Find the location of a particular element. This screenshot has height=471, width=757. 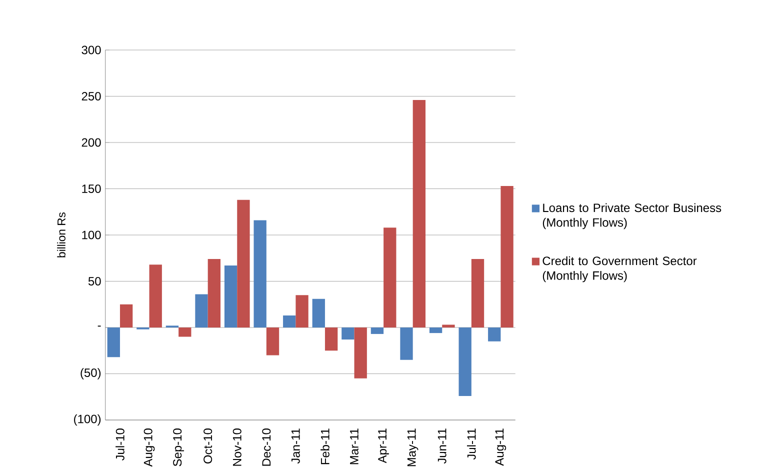

y-tick-label: 50 is located at coordinates (94, 281).